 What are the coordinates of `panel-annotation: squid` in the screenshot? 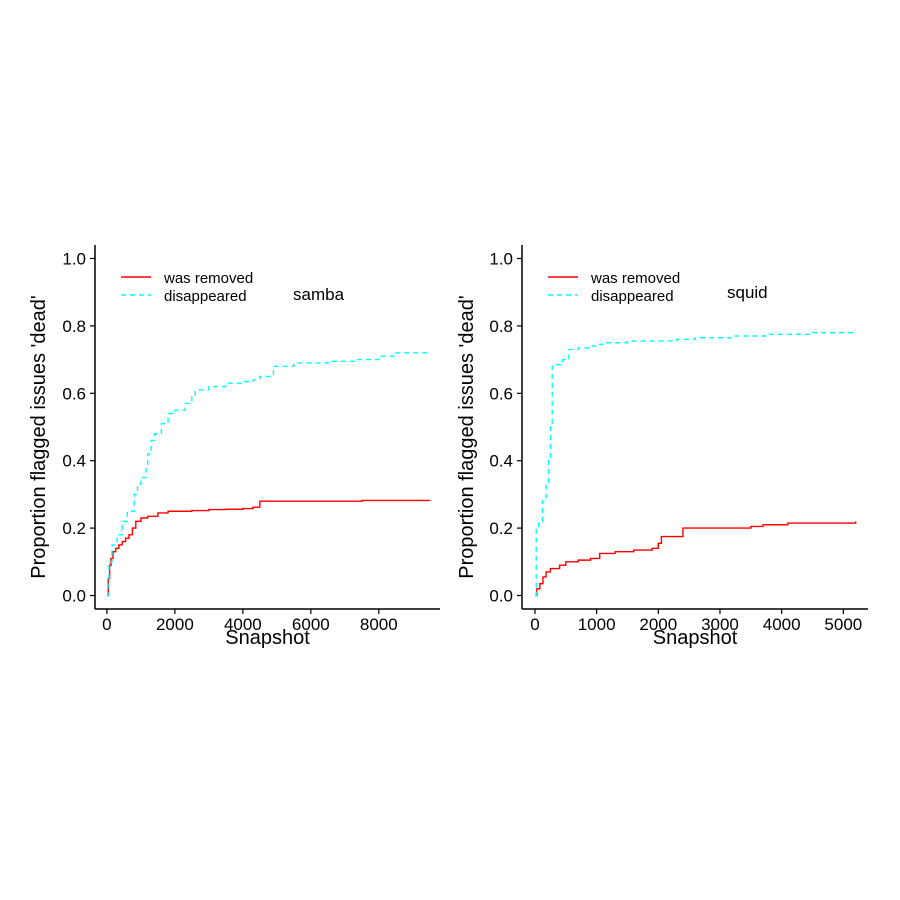 It's located at (747, 292).